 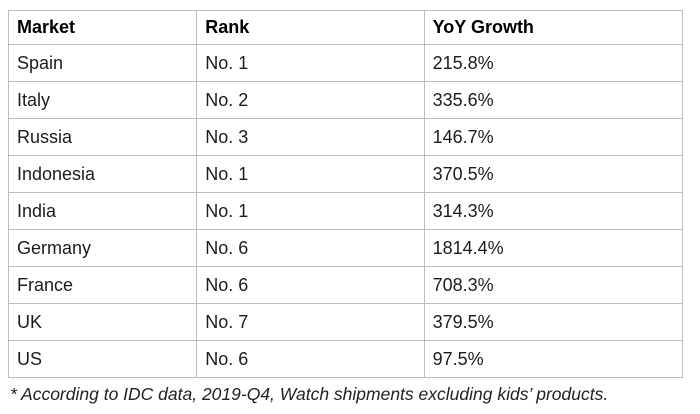 What do you see at coordinates (553, 137) in the screenshot?
I see `cell-growth: 146.7%` at bounding box center [553, 137].